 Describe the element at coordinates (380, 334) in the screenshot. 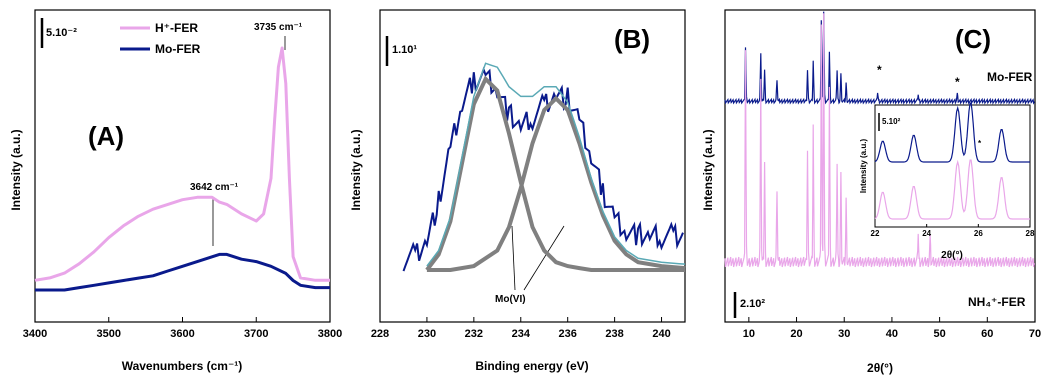

I see `panel-b-x-tick-label: 228` at that location.